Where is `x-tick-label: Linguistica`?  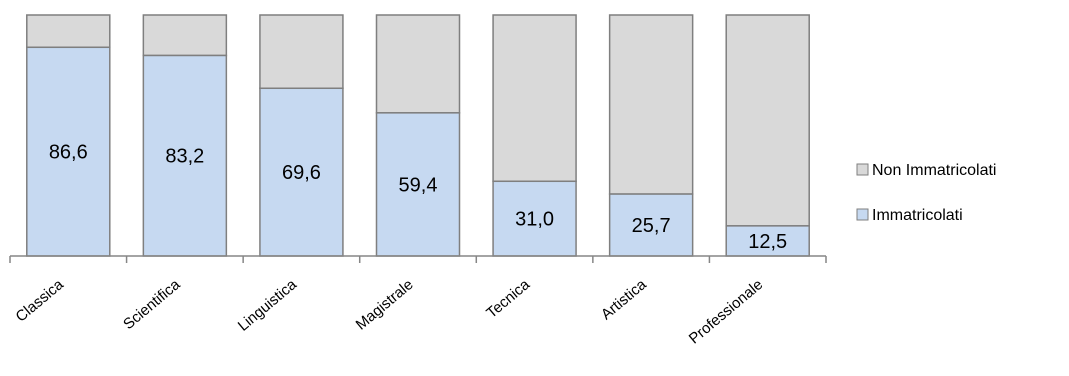 x-tick-label: Linguistica is located at coordinates (268, 305).